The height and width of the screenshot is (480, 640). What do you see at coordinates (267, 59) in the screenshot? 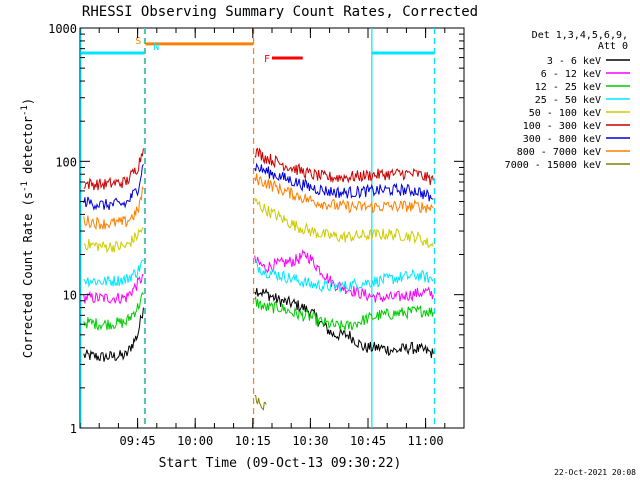
I see `annotation-label-2: F` at bounding box center [267, 59].